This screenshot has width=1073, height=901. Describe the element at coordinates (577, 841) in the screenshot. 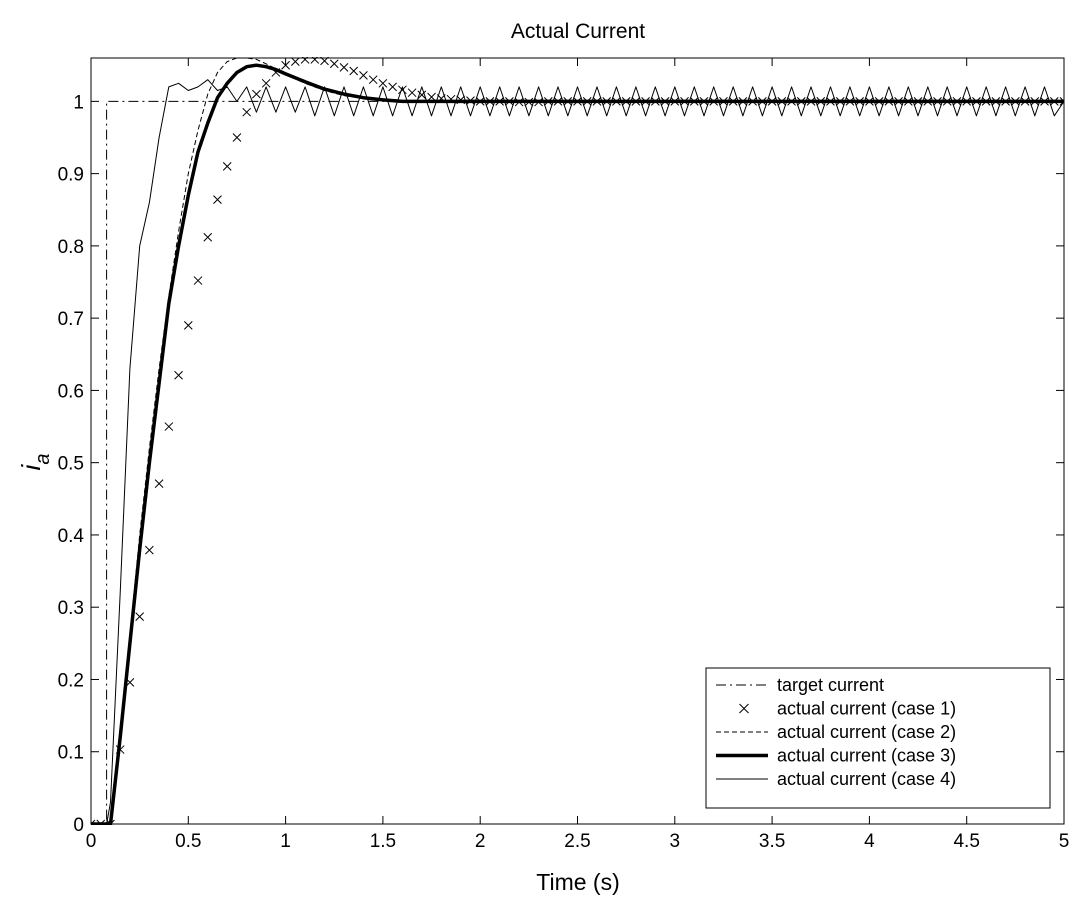

I see `x-tick-label-5: 2.5` at that location.